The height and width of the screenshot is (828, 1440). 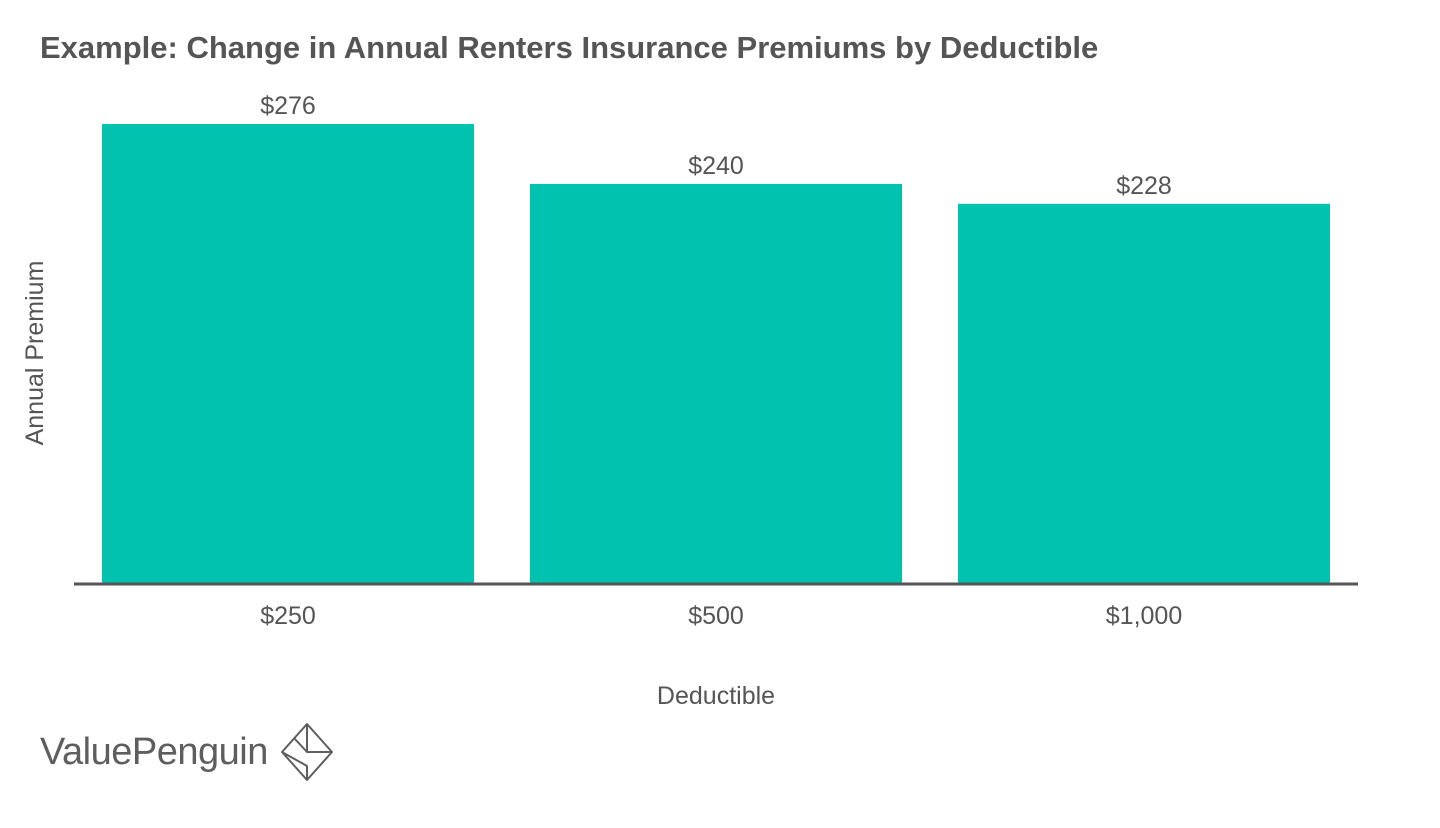 I want to click on x-tick-label-0: $250, so click(x=288, y=616).